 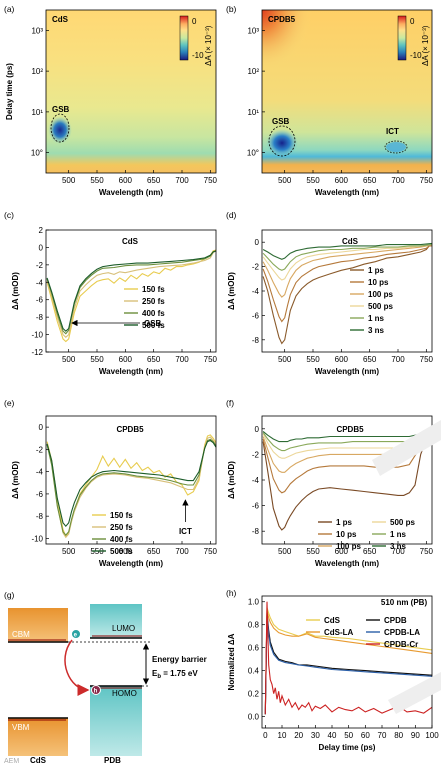 What do you see at coordinates (254, 602) in the screenshot?
I see `y-tick-label: 1.0` at bounding box center [254, 602].